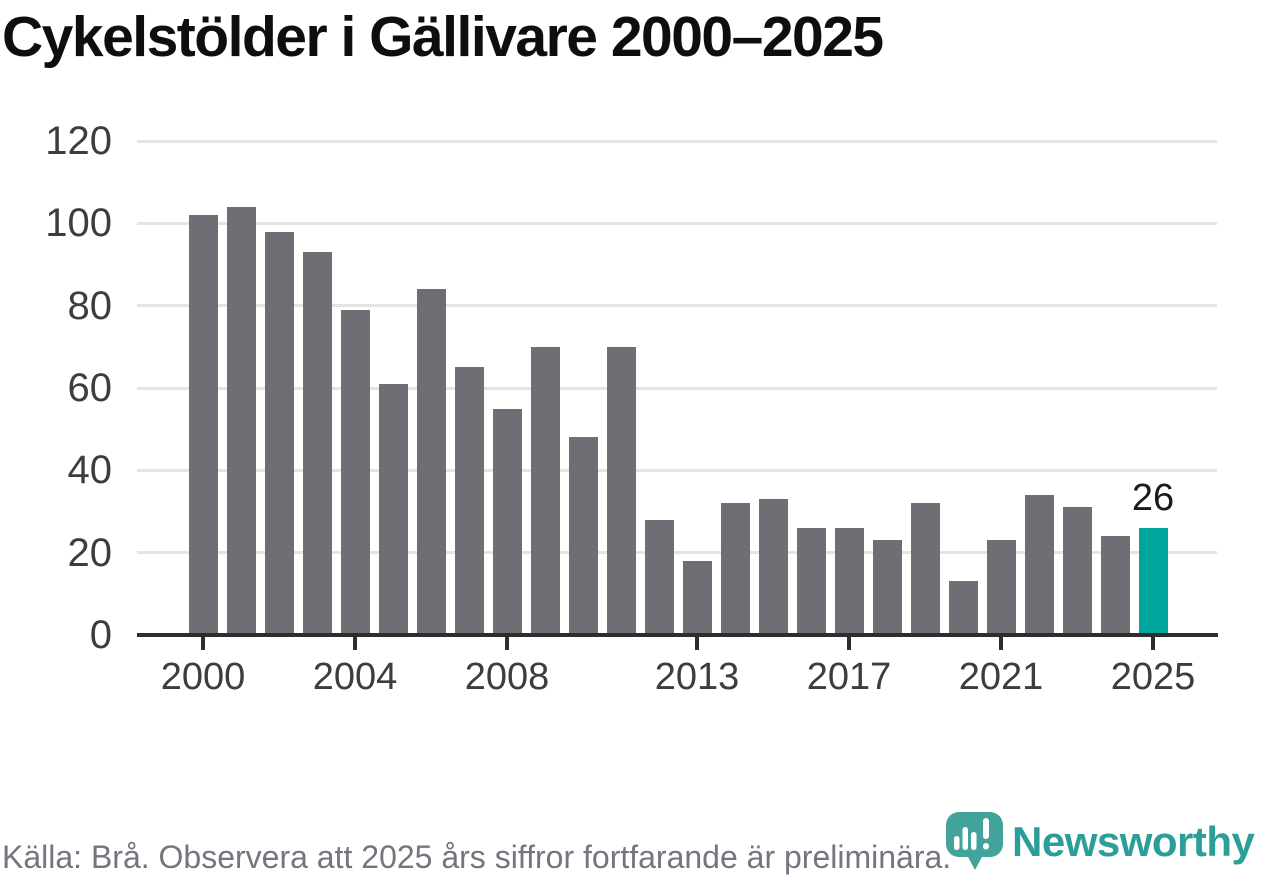 Image resolution: width=1262 pixels, height=879 pixels. What do you see at coordinates (443, 37) in the screenshot?
I see `chart-title: Cykelstölder i Gällivare 2000–2025` at bounding box center [443, 37].